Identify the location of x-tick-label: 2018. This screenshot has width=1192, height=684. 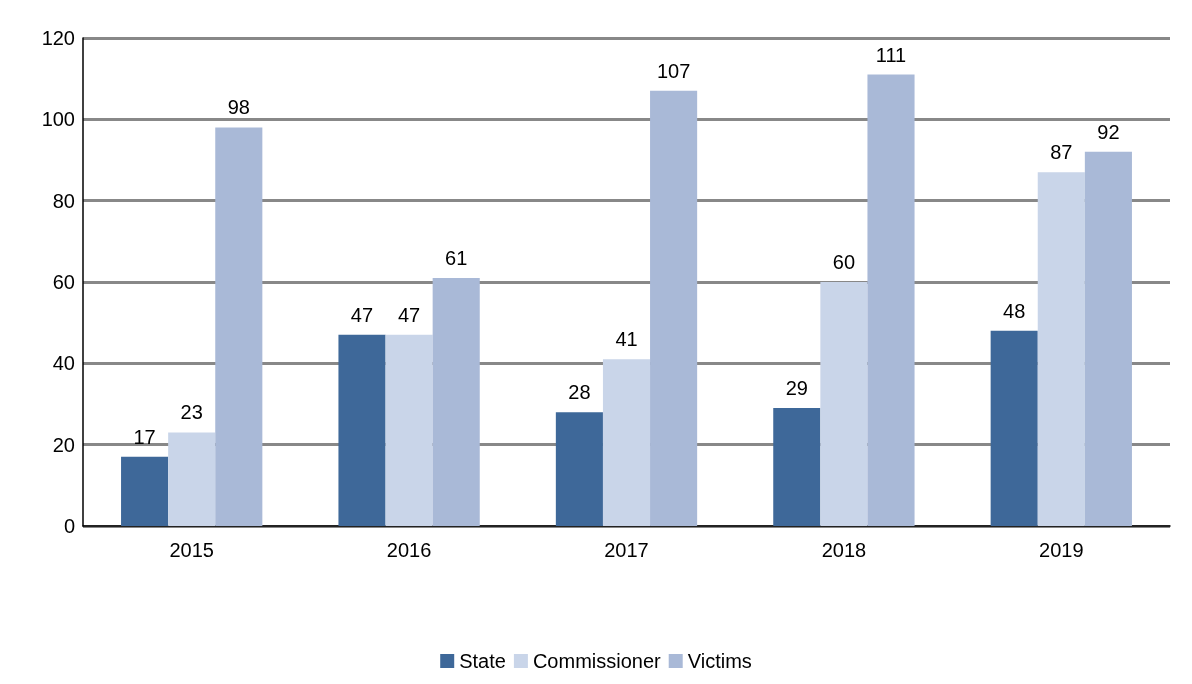
(844, 550).